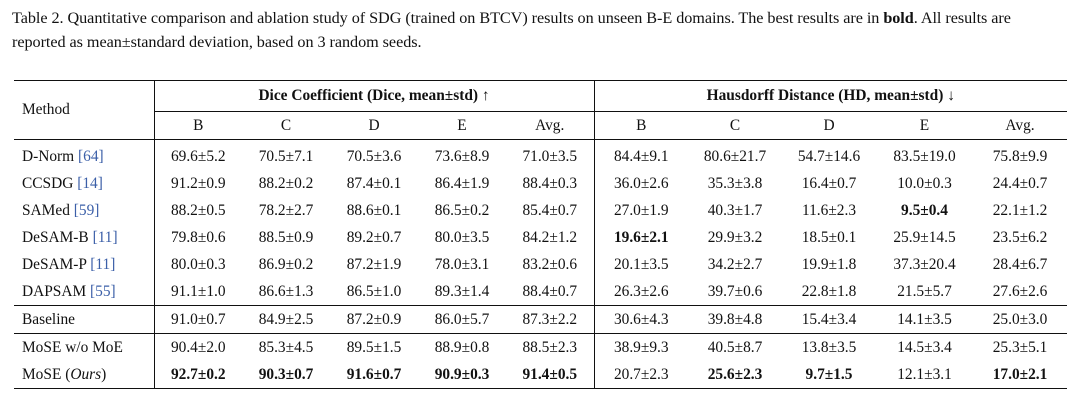 The height and width of the screenshot is (406, 1080). I want to click on table-cell: 87.4±0.1, so click(374, 183).